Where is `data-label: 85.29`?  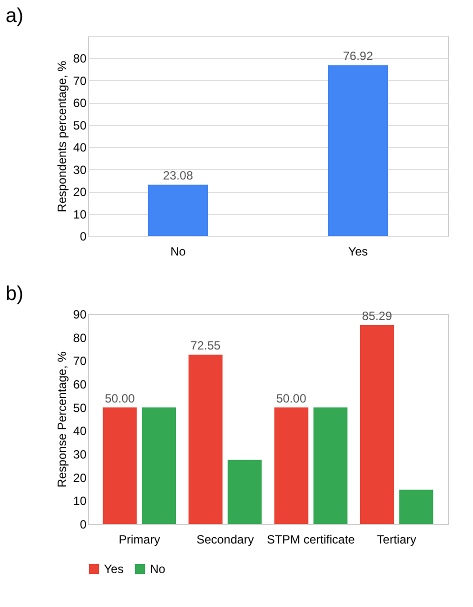 data-label: 85.29 is located at coordinates (377, 315).